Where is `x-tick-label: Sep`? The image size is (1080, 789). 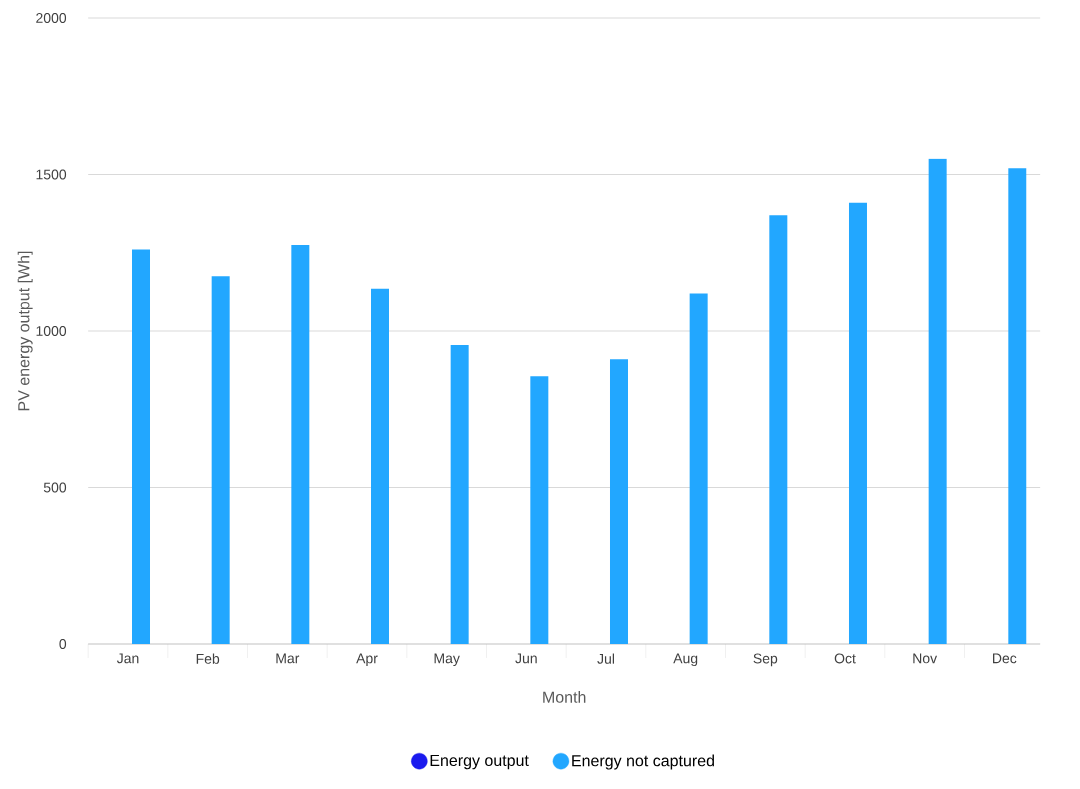 x-tick-label: Sep is located at coordinates (765, 660).